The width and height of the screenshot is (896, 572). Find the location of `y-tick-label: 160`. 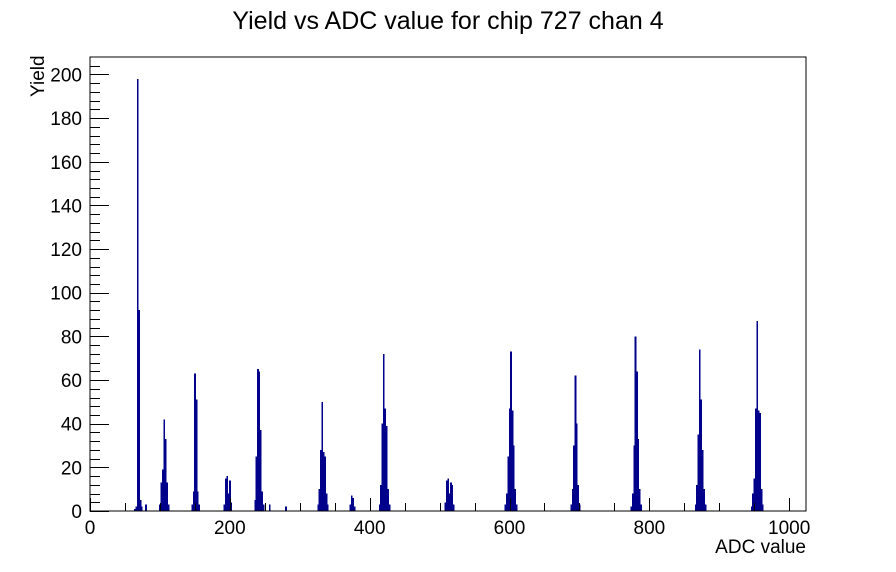

y-tick-label: 160 is located at coordinates (66, 163).